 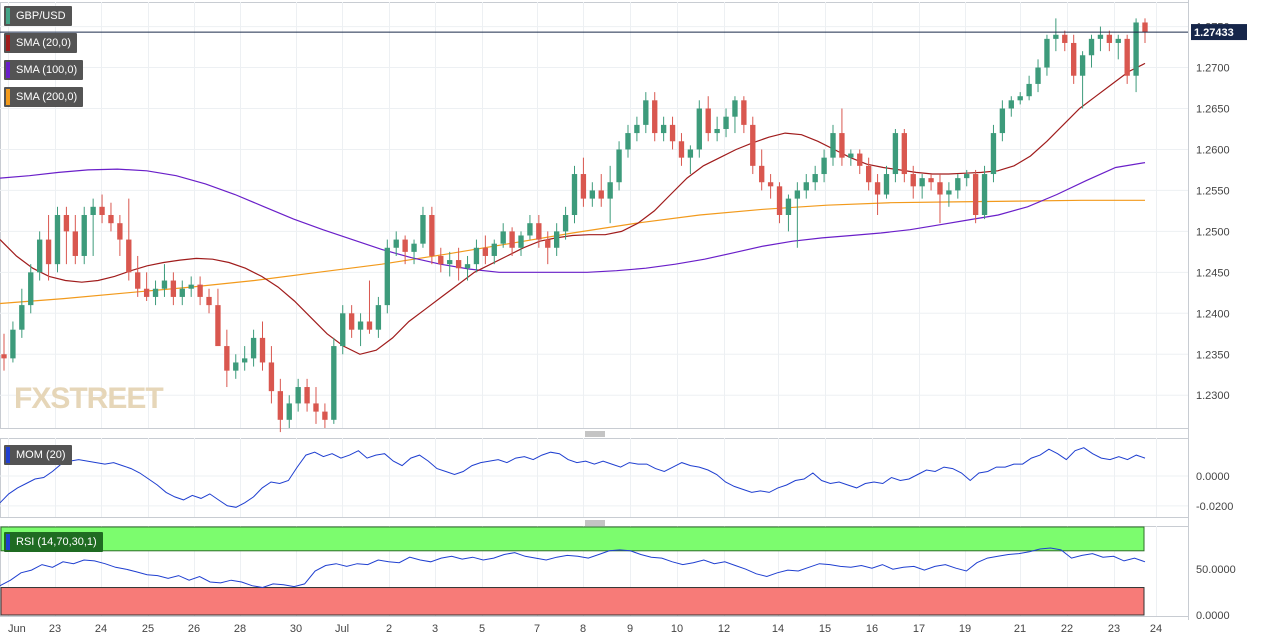 I want to click on current-price-tag, so click(x=1219, y=32).